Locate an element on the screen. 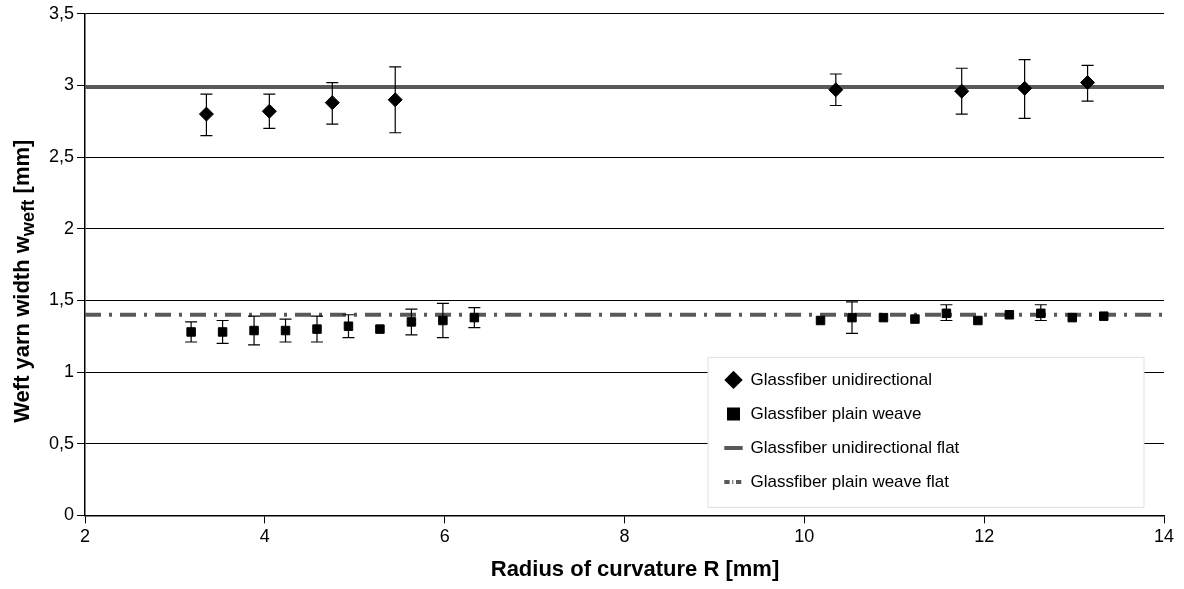 This screenshot has width=1184, height=589. x-tick-label: 6 is located at coordinates (444, 536).